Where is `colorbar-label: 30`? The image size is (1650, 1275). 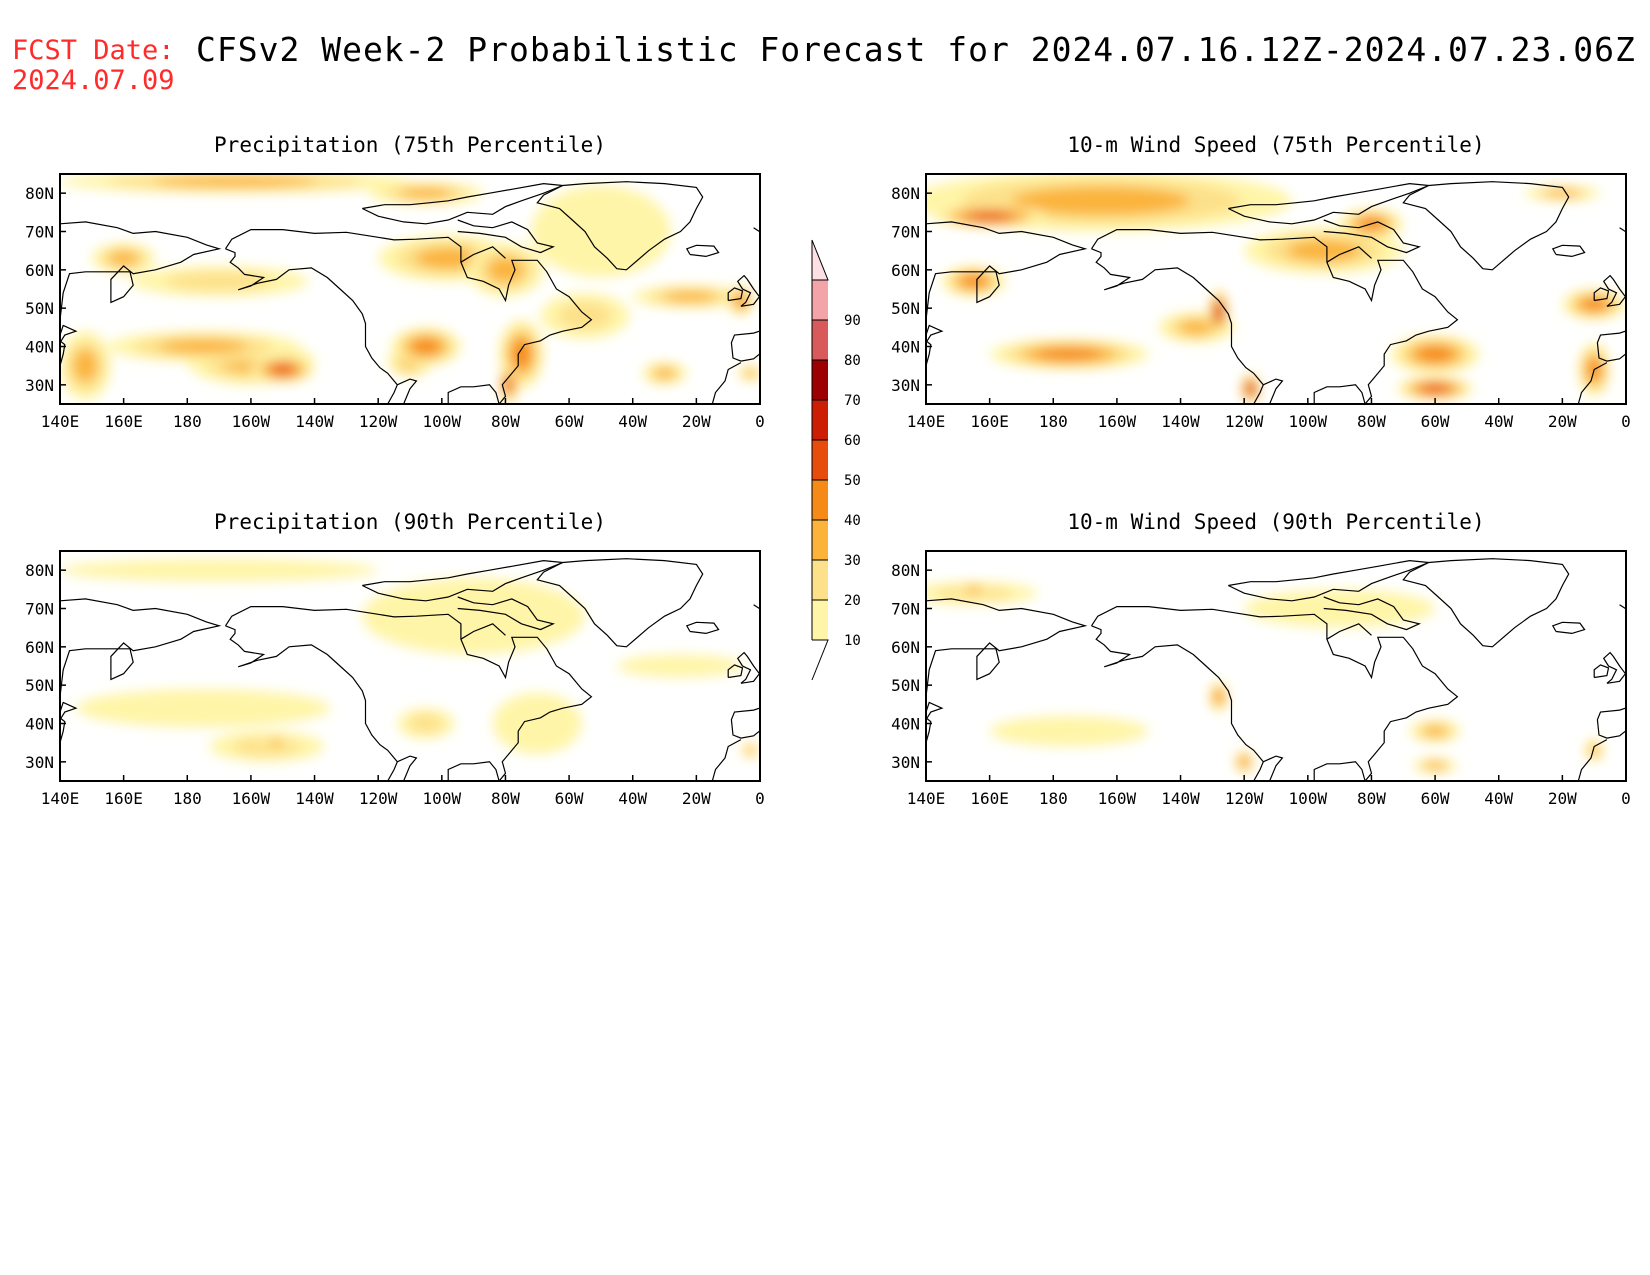
colorbar-label: 30 is located at coordinates (852, 561).